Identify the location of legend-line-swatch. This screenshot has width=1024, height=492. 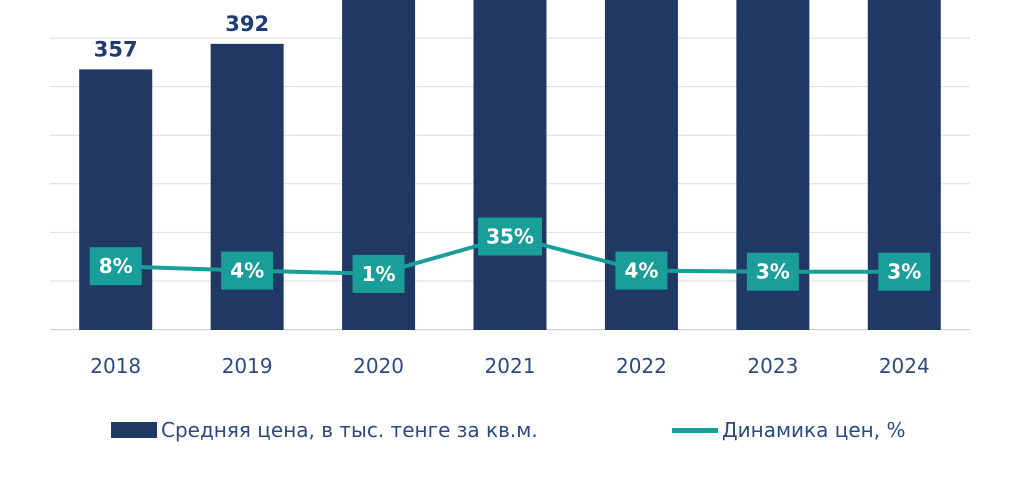
(695, 430).